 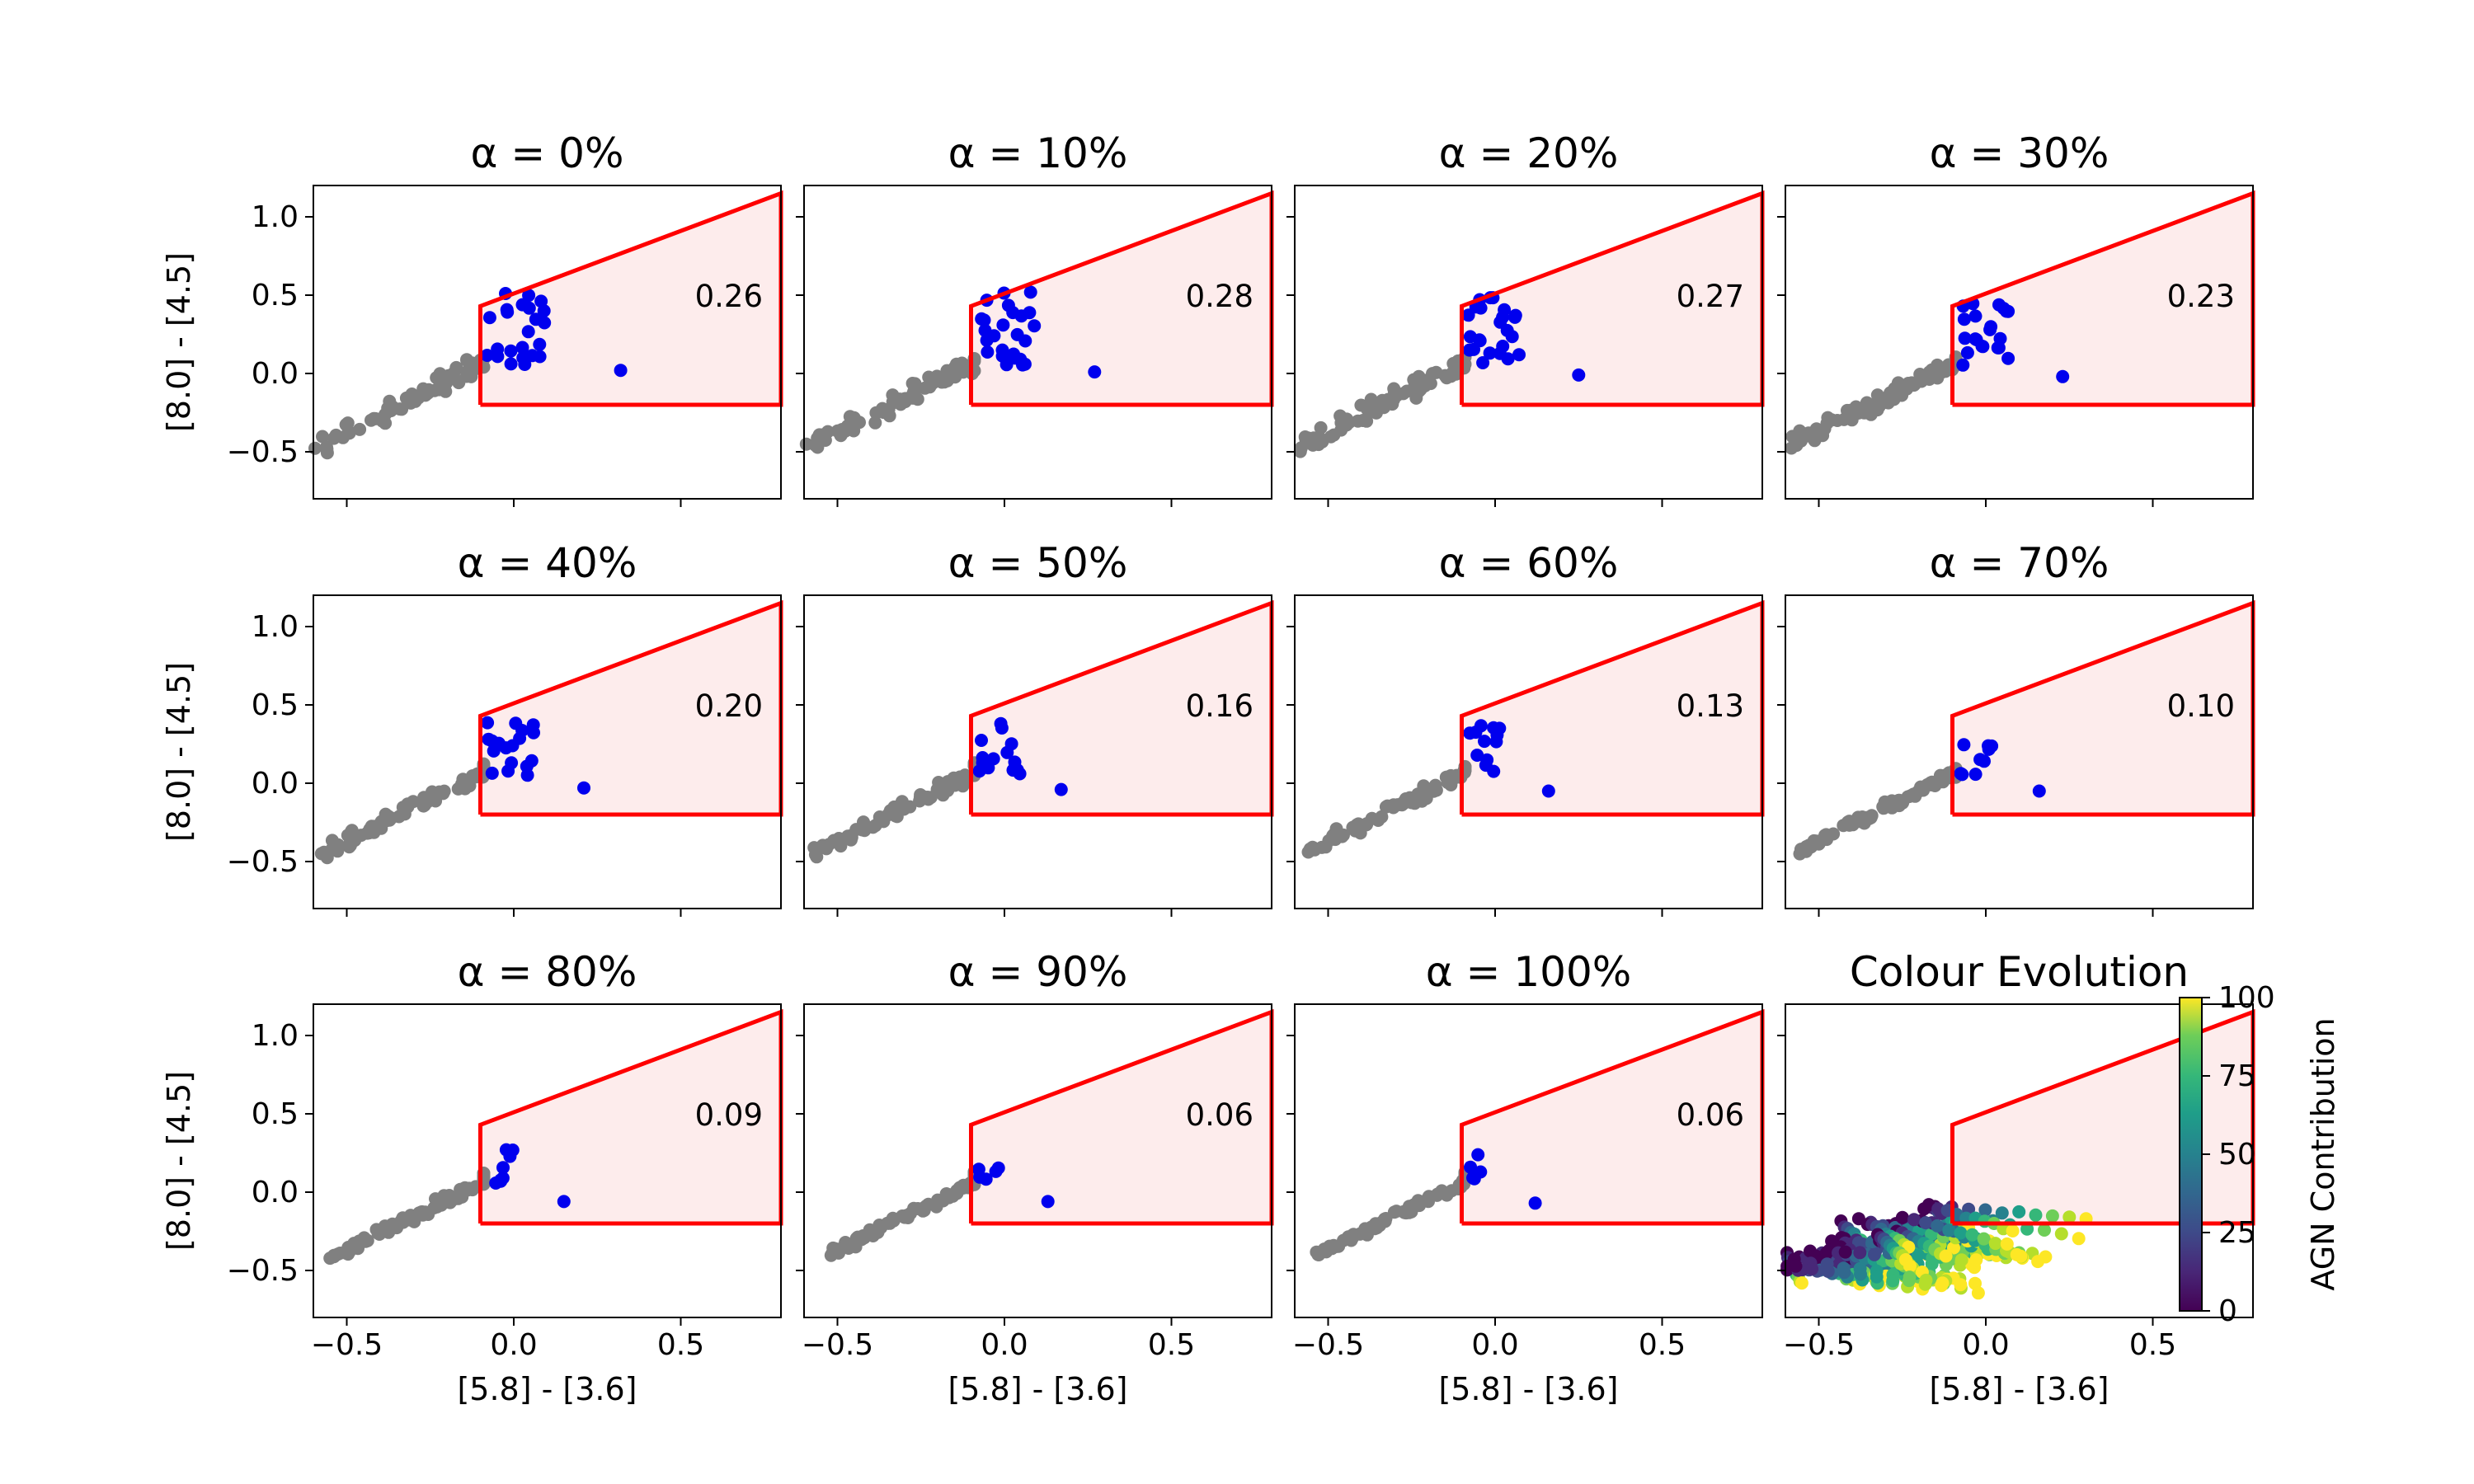 What do you see at coordinates (2191, 1154) in the screenshot?
I see `colorbar-gradient` at bounding box center [2191, 1154].